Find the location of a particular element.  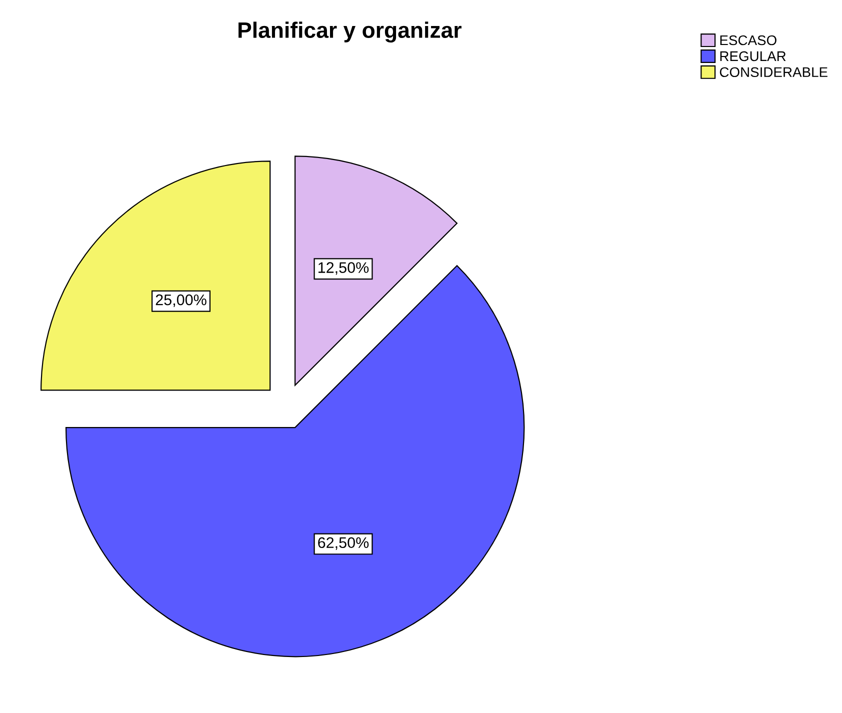

data-label: 12,50% is located at coordinates (343, 268).